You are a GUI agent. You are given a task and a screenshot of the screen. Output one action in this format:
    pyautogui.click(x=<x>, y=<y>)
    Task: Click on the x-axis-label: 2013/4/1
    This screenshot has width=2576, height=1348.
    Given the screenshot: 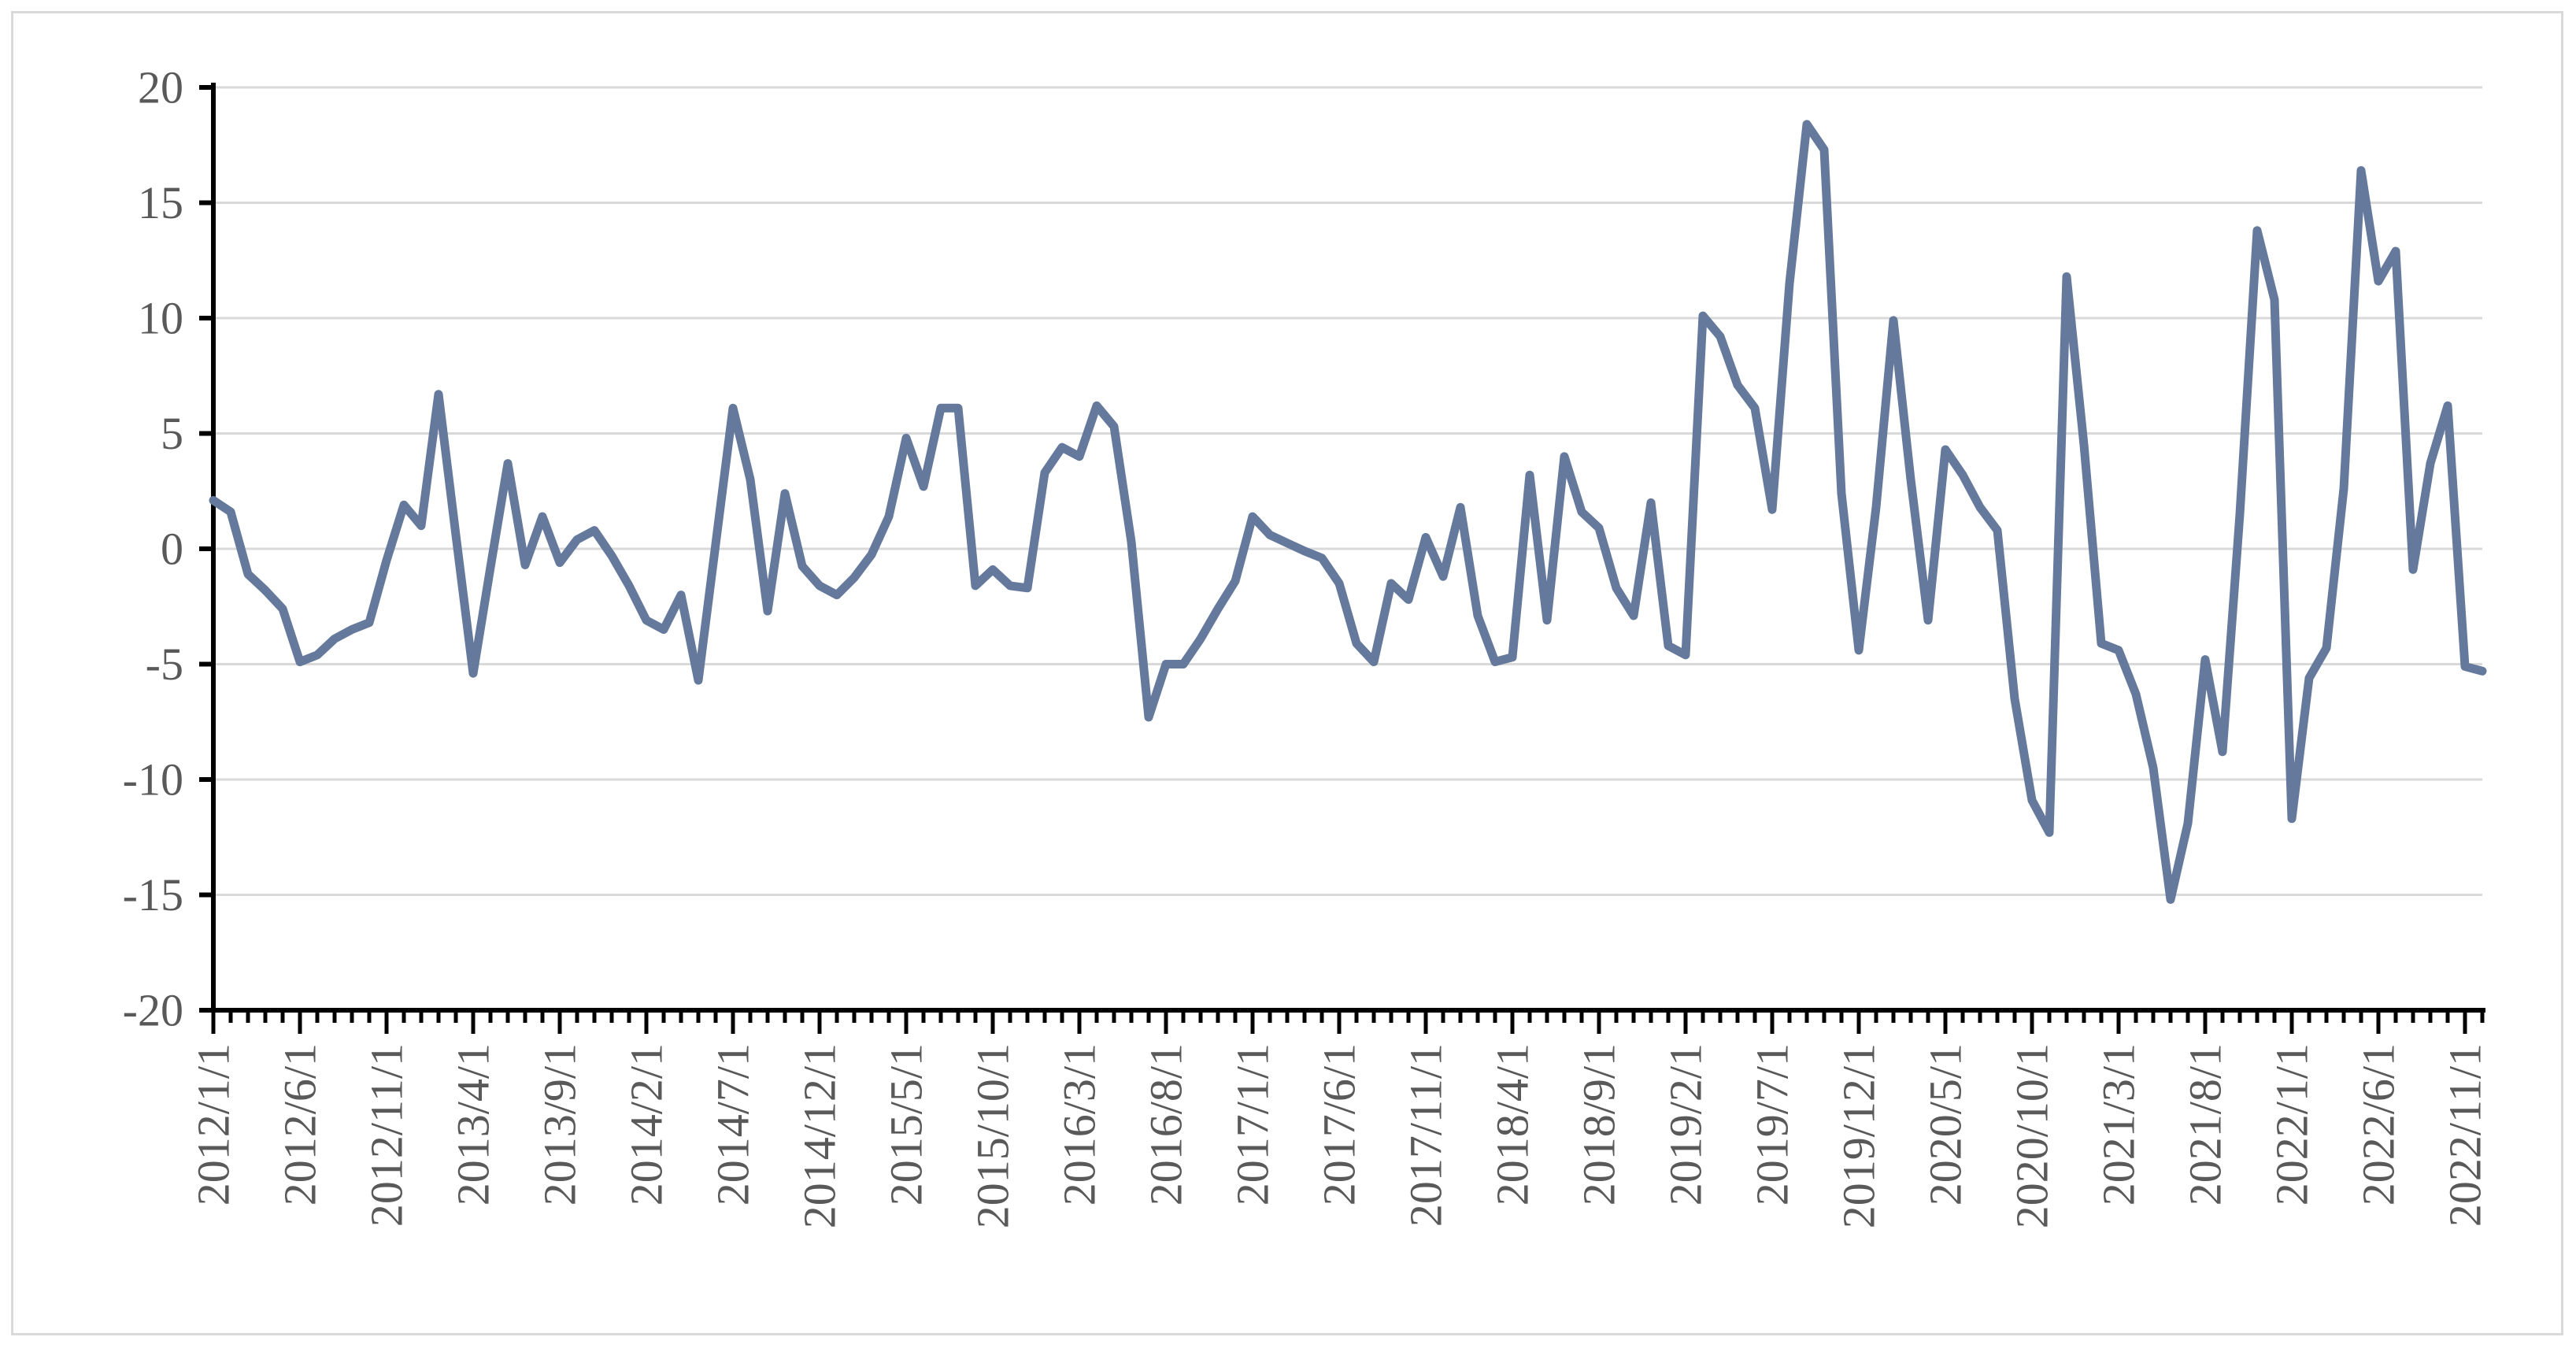 What is the action you would take?
    pyautogui.click(x=473, y=1124)
    